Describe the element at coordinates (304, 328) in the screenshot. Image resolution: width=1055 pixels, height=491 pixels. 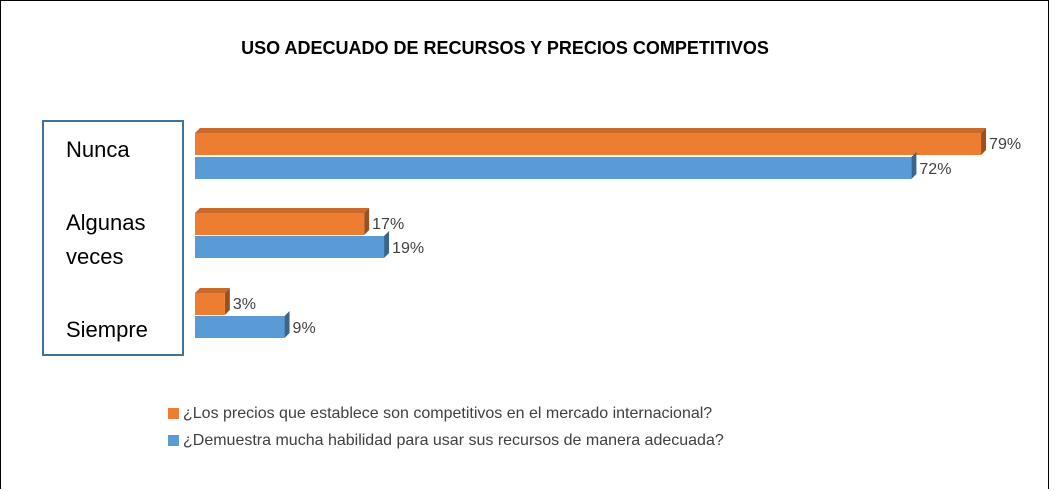
I see `value-label: 9%` at that location.